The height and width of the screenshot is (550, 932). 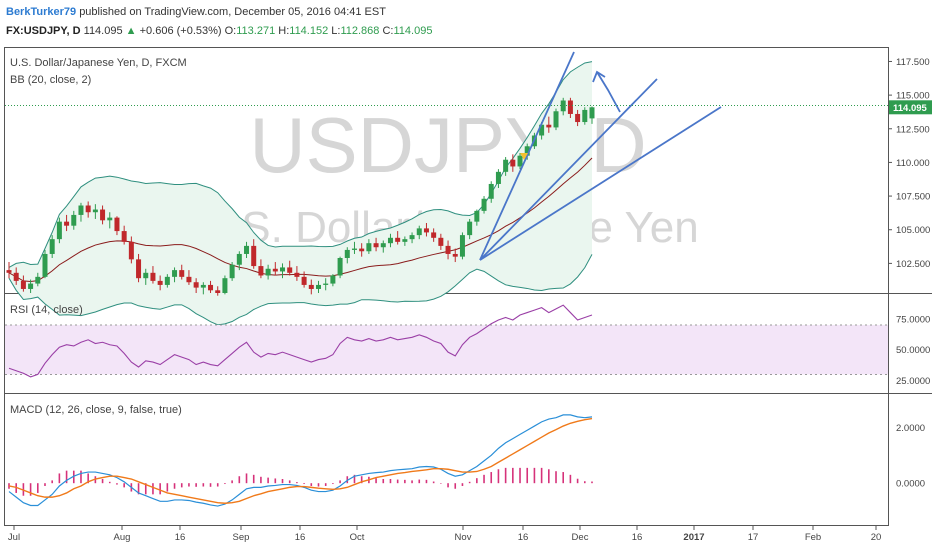 What do you see at coordinates (913, 319) in the screenshot?
I see `rsi-tick-label: 75.0000` at bounding box center [913, 319].